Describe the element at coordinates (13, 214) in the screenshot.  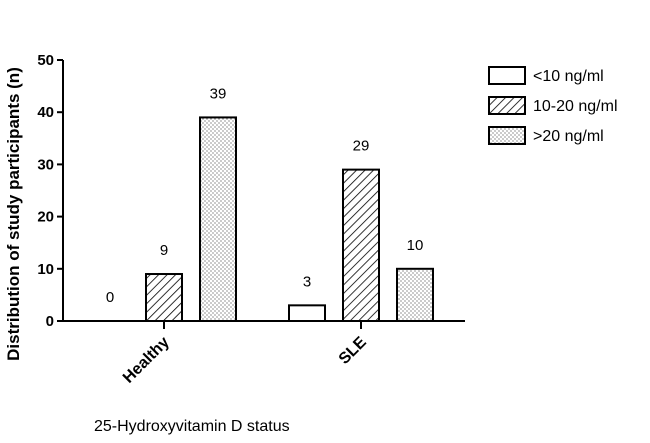
I see `y-axis-label: Distribution of study participants (n)` at that location.